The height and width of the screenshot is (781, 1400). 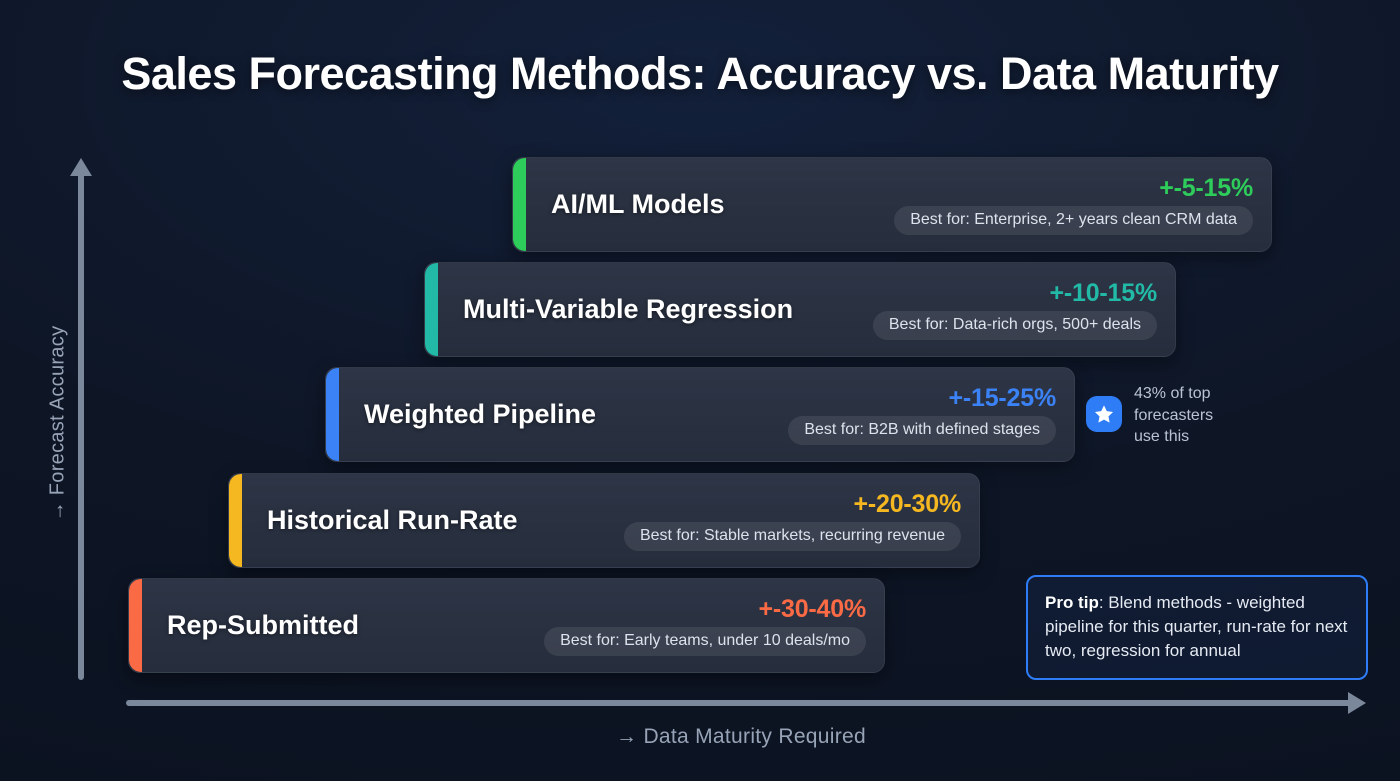 I want to click on top-forecasters-callout: 43% of top forecasters use this, so click(x=1149, y=415).